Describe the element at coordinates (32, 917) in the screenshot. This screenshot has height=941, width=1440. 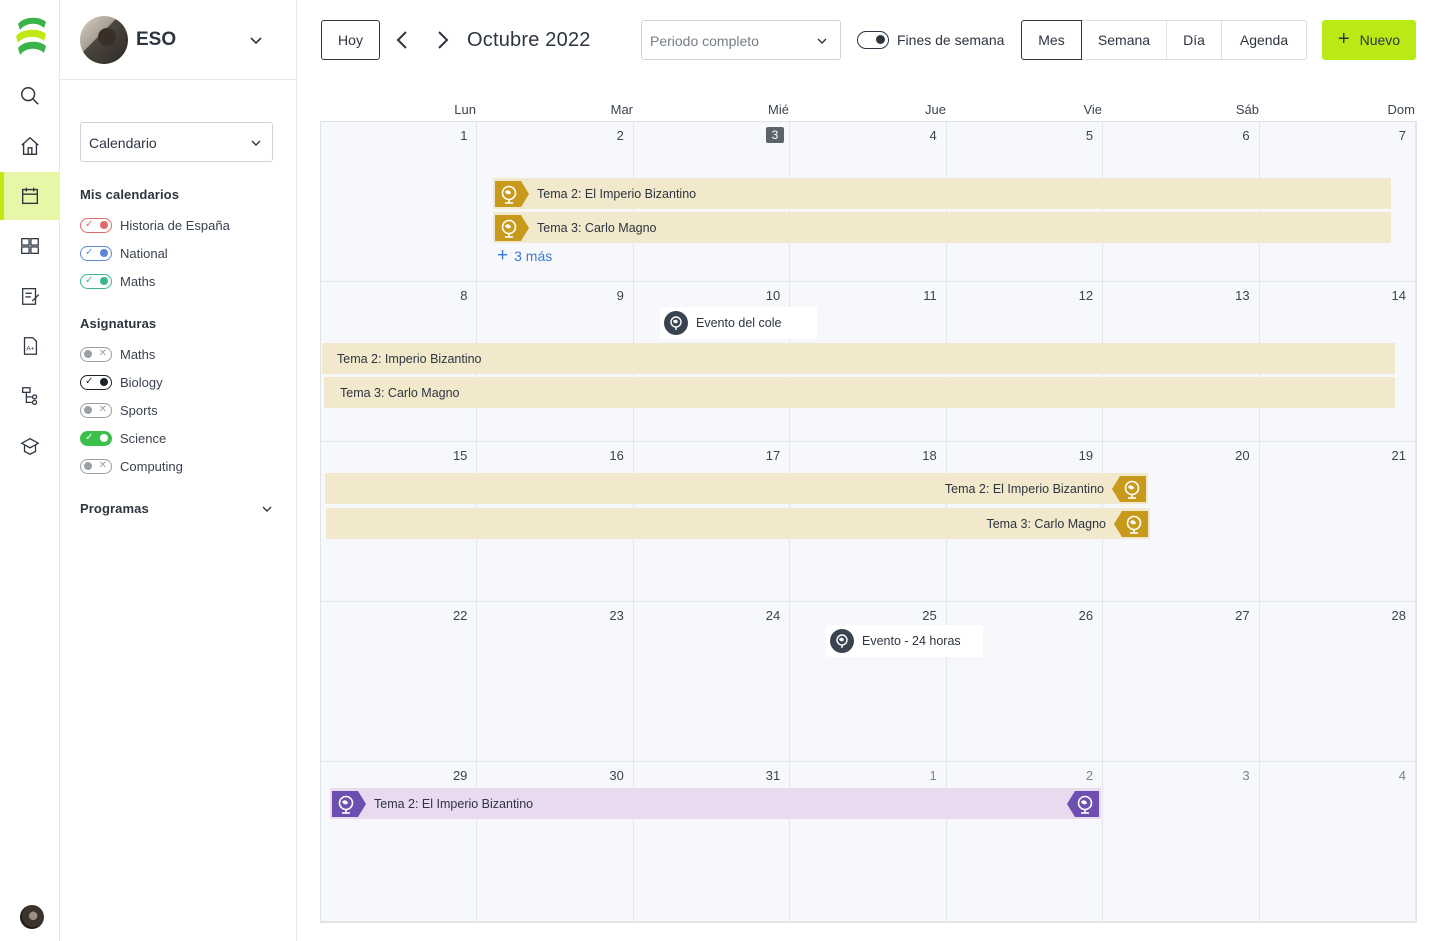
I see `user-avatar` at that location.